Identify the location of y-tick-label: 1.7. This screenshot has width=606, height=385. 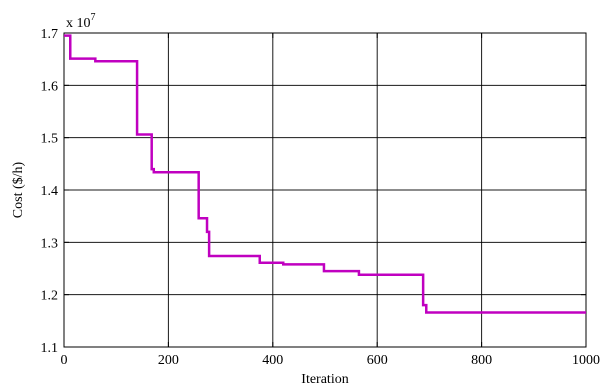
(50, 34).